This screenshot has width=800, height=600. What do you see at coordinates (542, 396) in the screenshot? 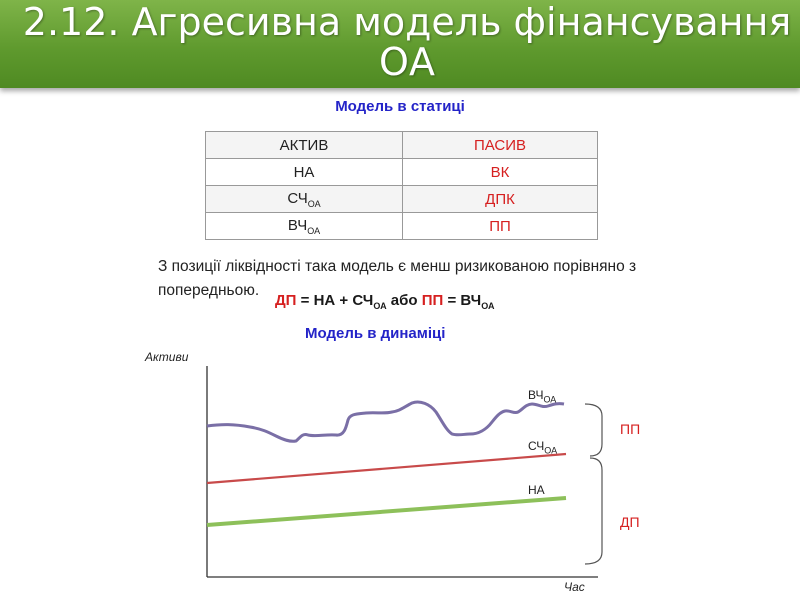
I see `series-label-vch: ВЧОА` at bounding box center [542, 396].